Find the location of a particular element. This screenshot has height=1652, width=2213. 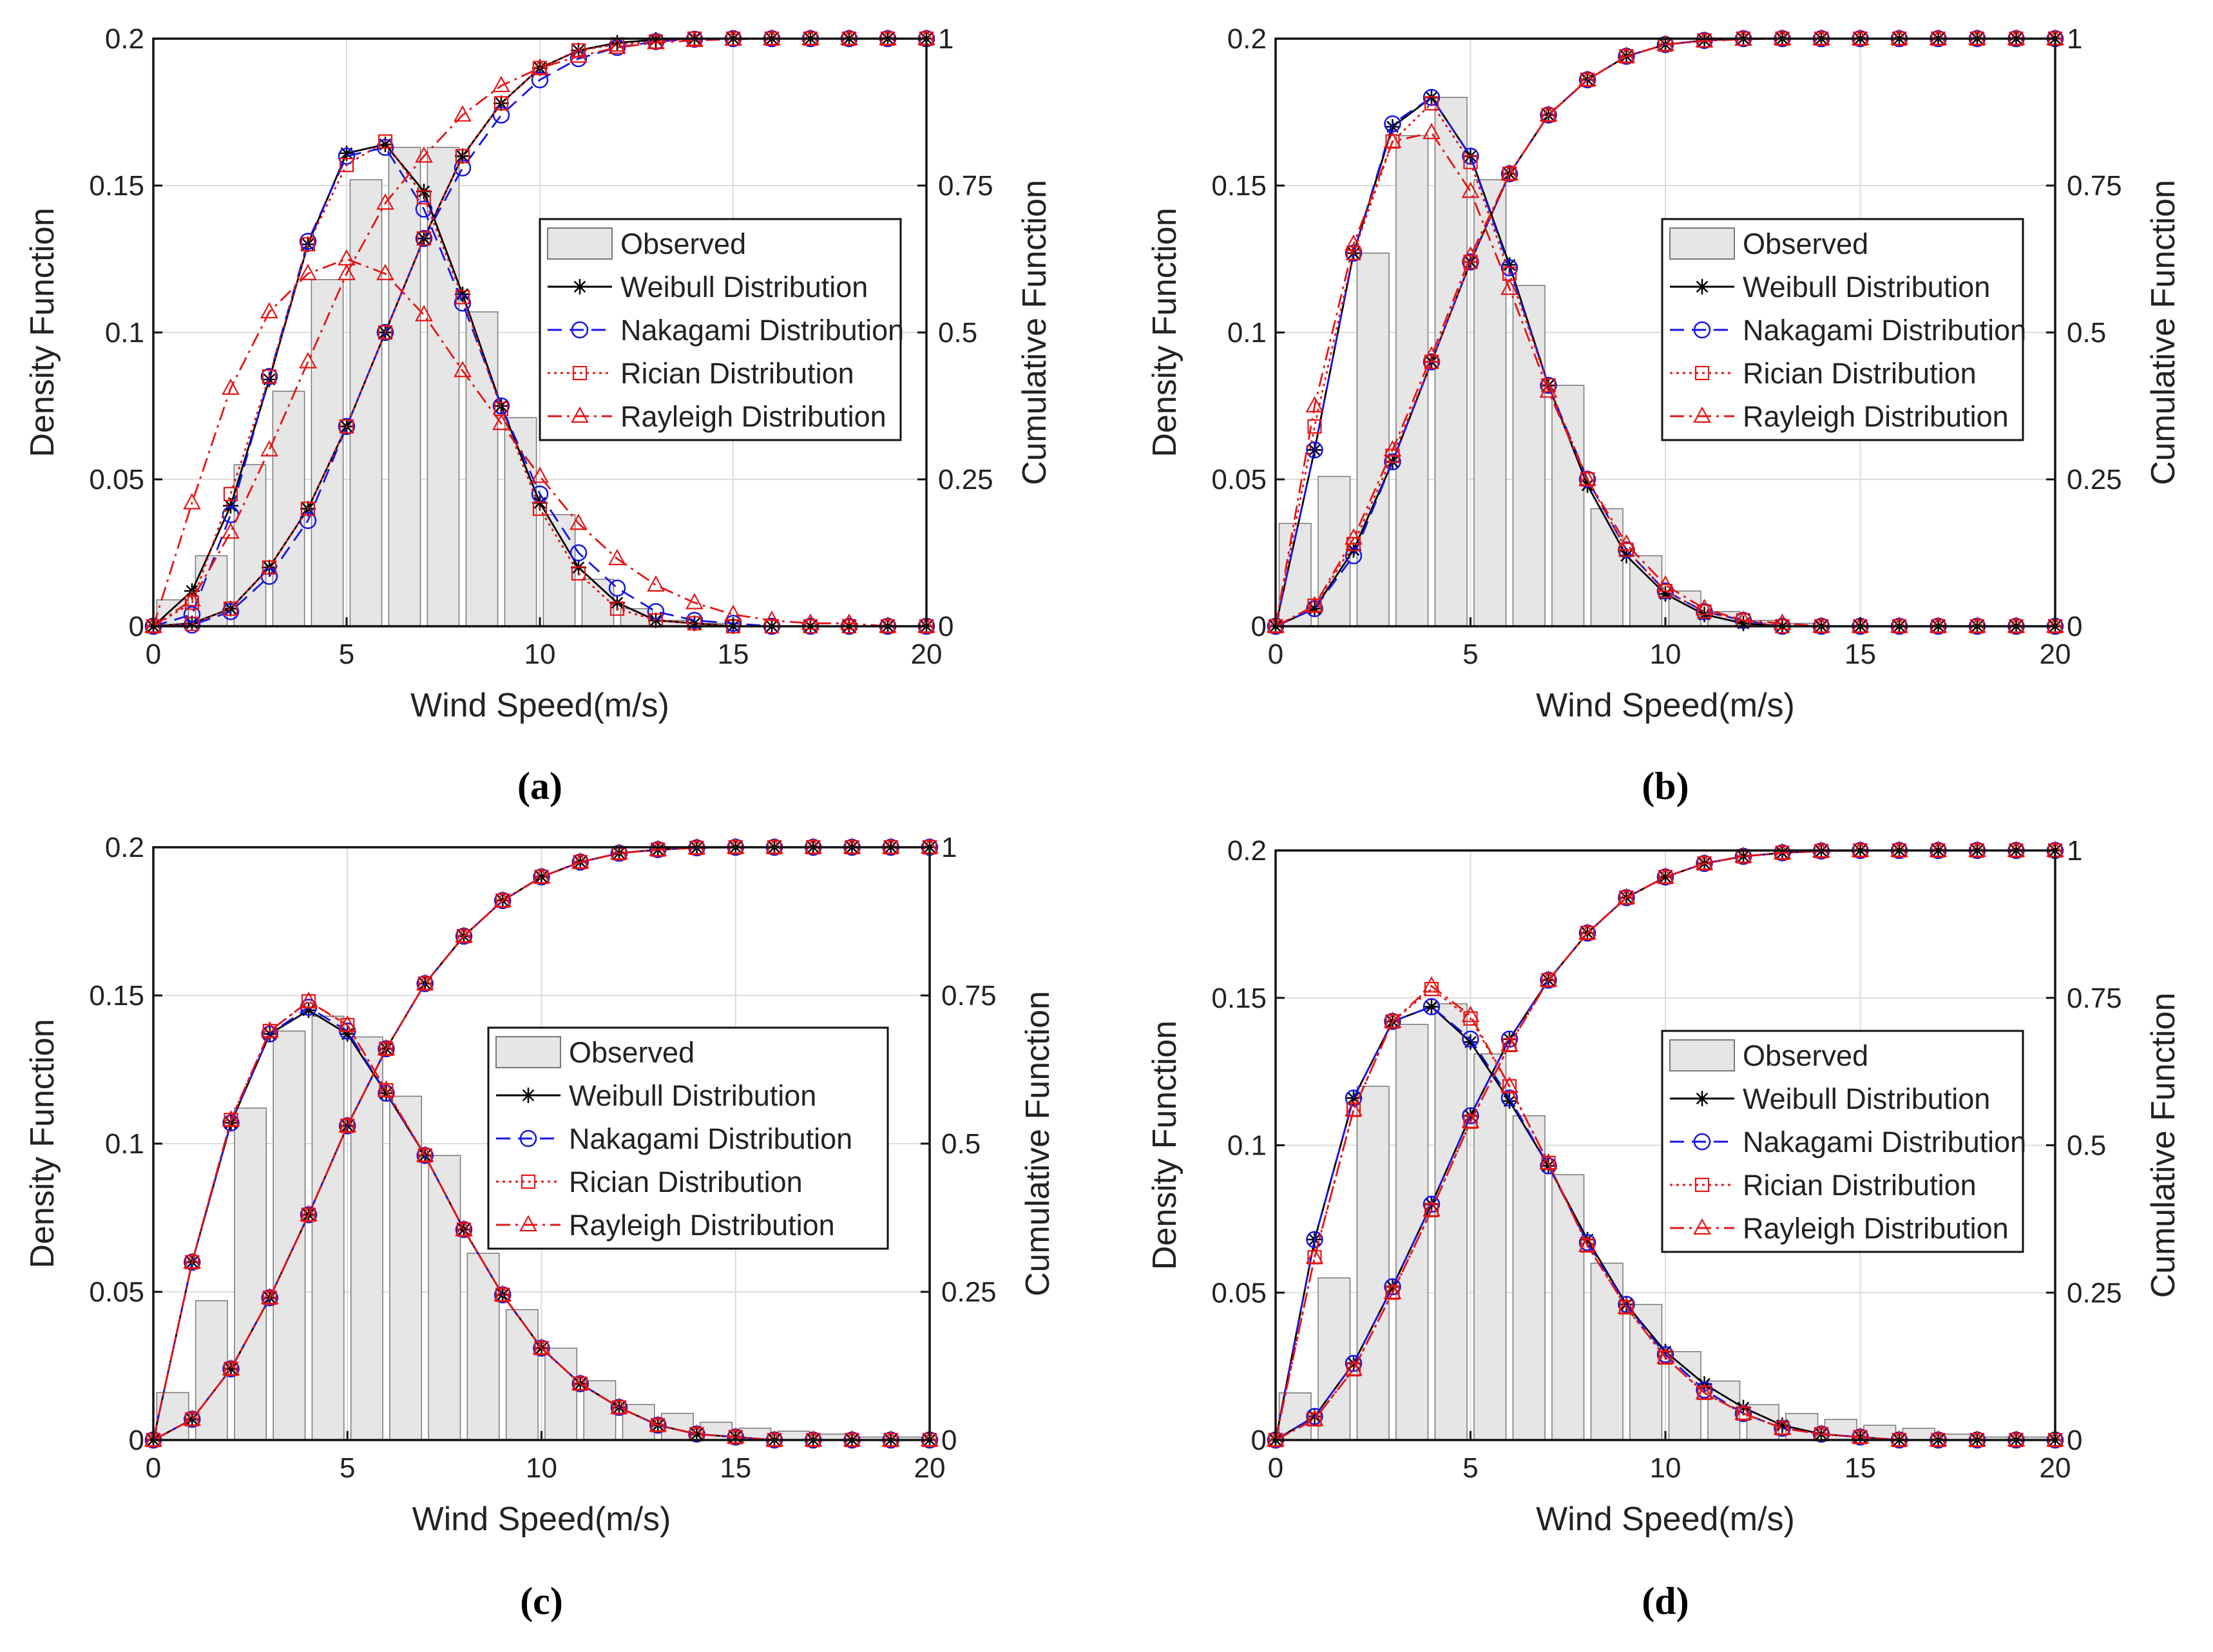

rayleigh-cdf-line is located at coordinates (1665, 1145).